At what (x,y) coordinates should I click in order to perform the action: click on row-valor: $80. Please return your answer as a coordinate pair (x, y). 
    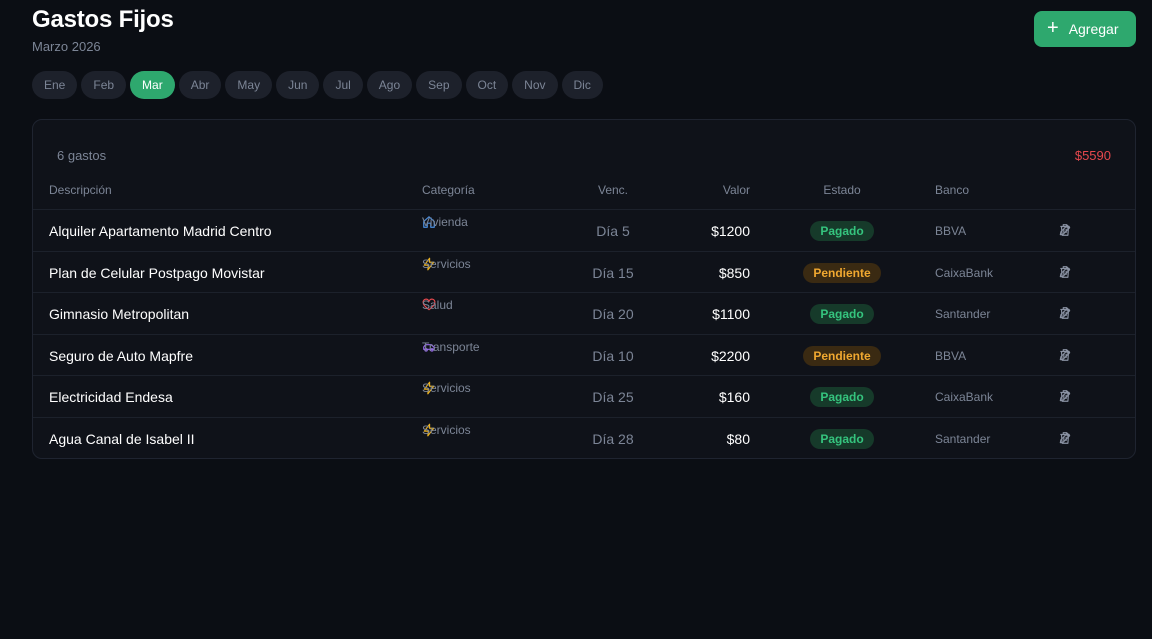
    Looking at the image, I should click on (738, 438).